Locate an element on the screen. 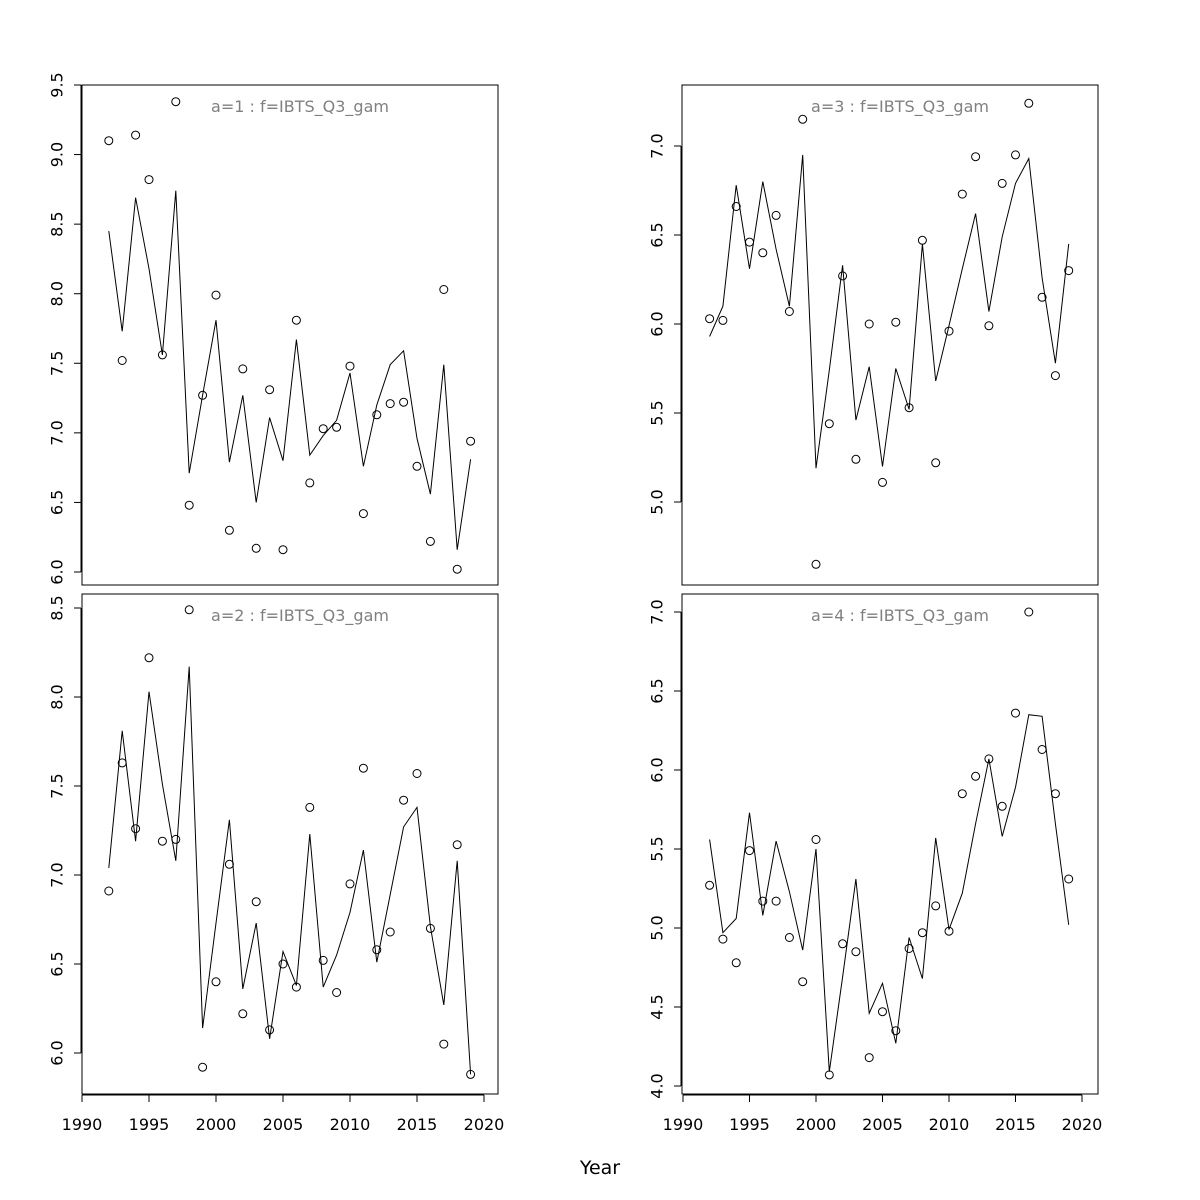 This screenshot has width=1200, height=1200. x-axis-right: 1990 1995 2000 2005 2010 2015 2020 is located at coordinates (882, 1114).